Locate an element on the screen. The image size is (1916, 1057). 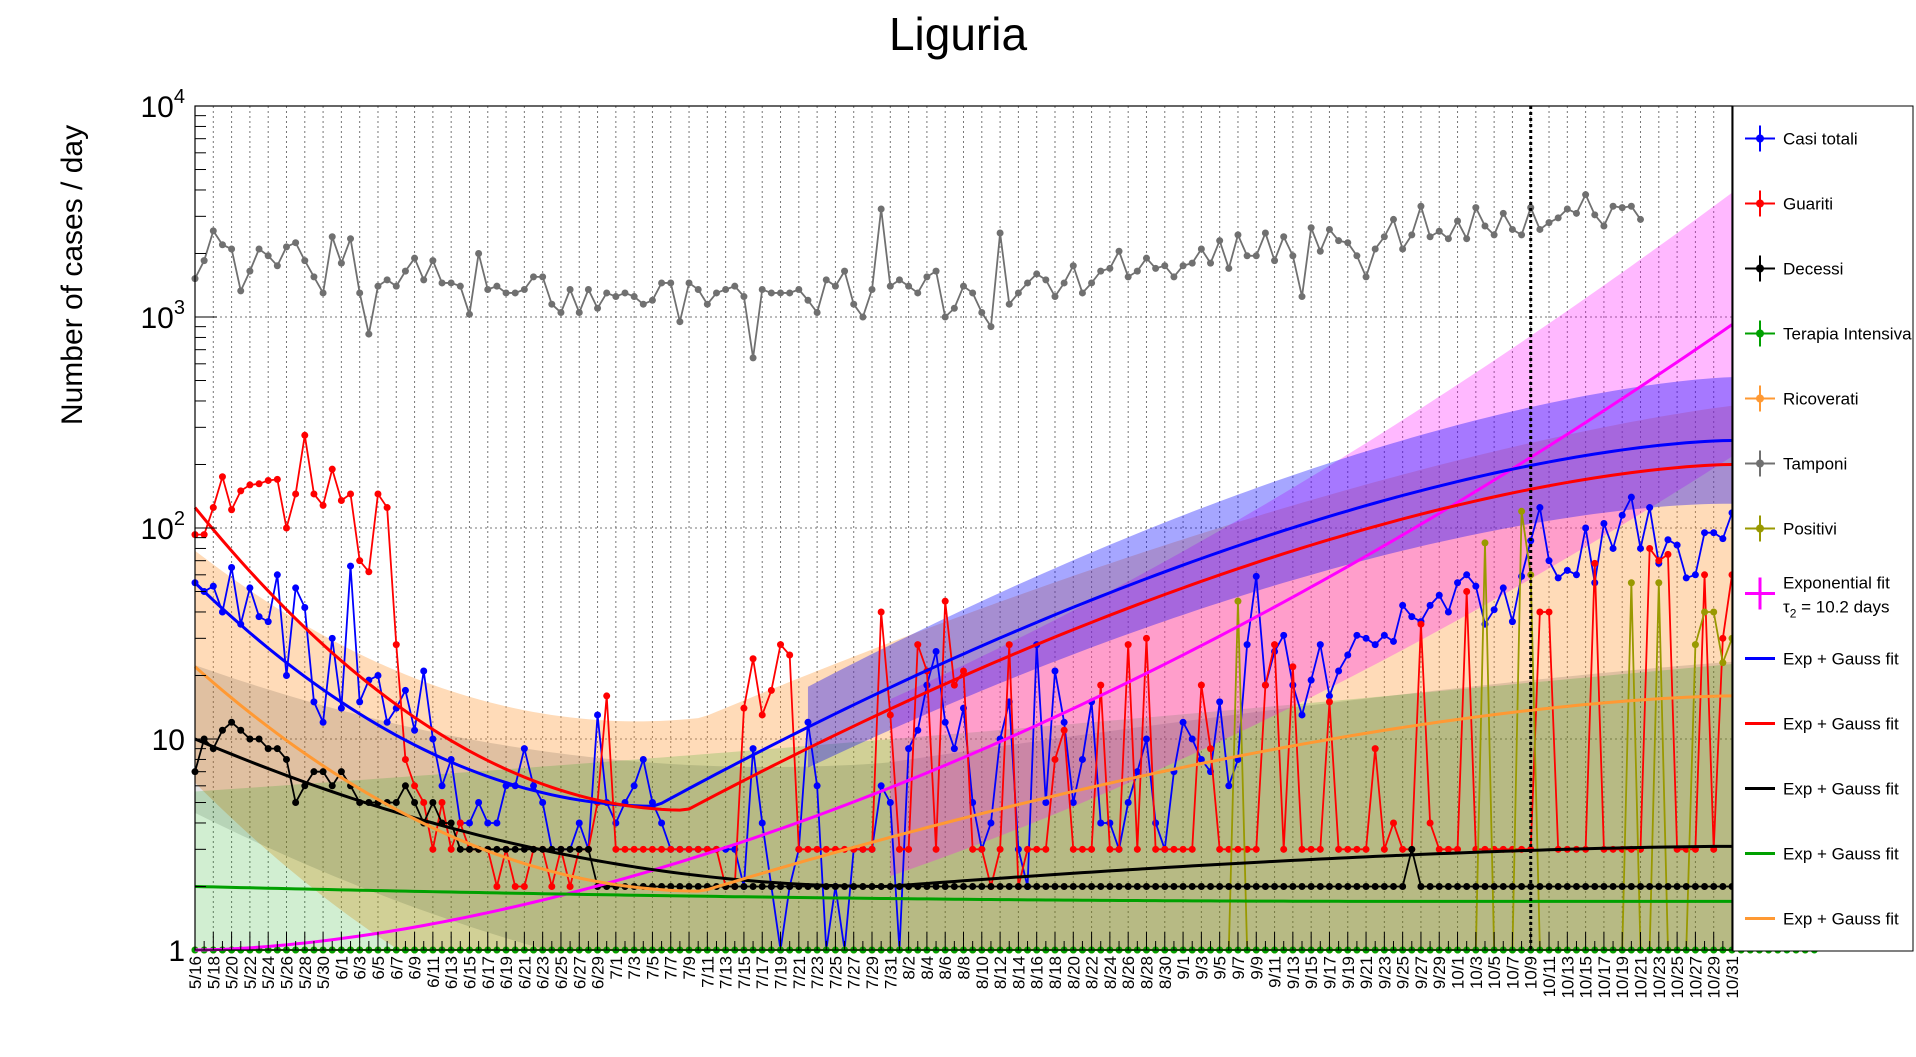
x-tick-label: 6/25 is located at coordinates (561, 972).